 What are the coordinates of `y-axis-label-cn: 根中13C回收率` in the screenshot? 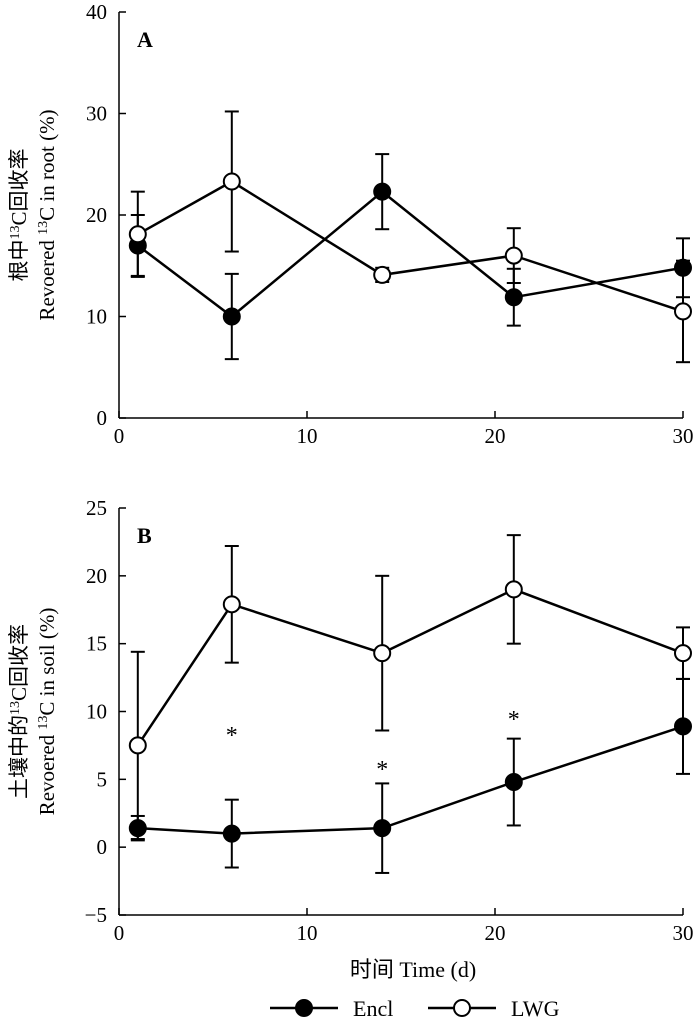 It's located at (19, 214).